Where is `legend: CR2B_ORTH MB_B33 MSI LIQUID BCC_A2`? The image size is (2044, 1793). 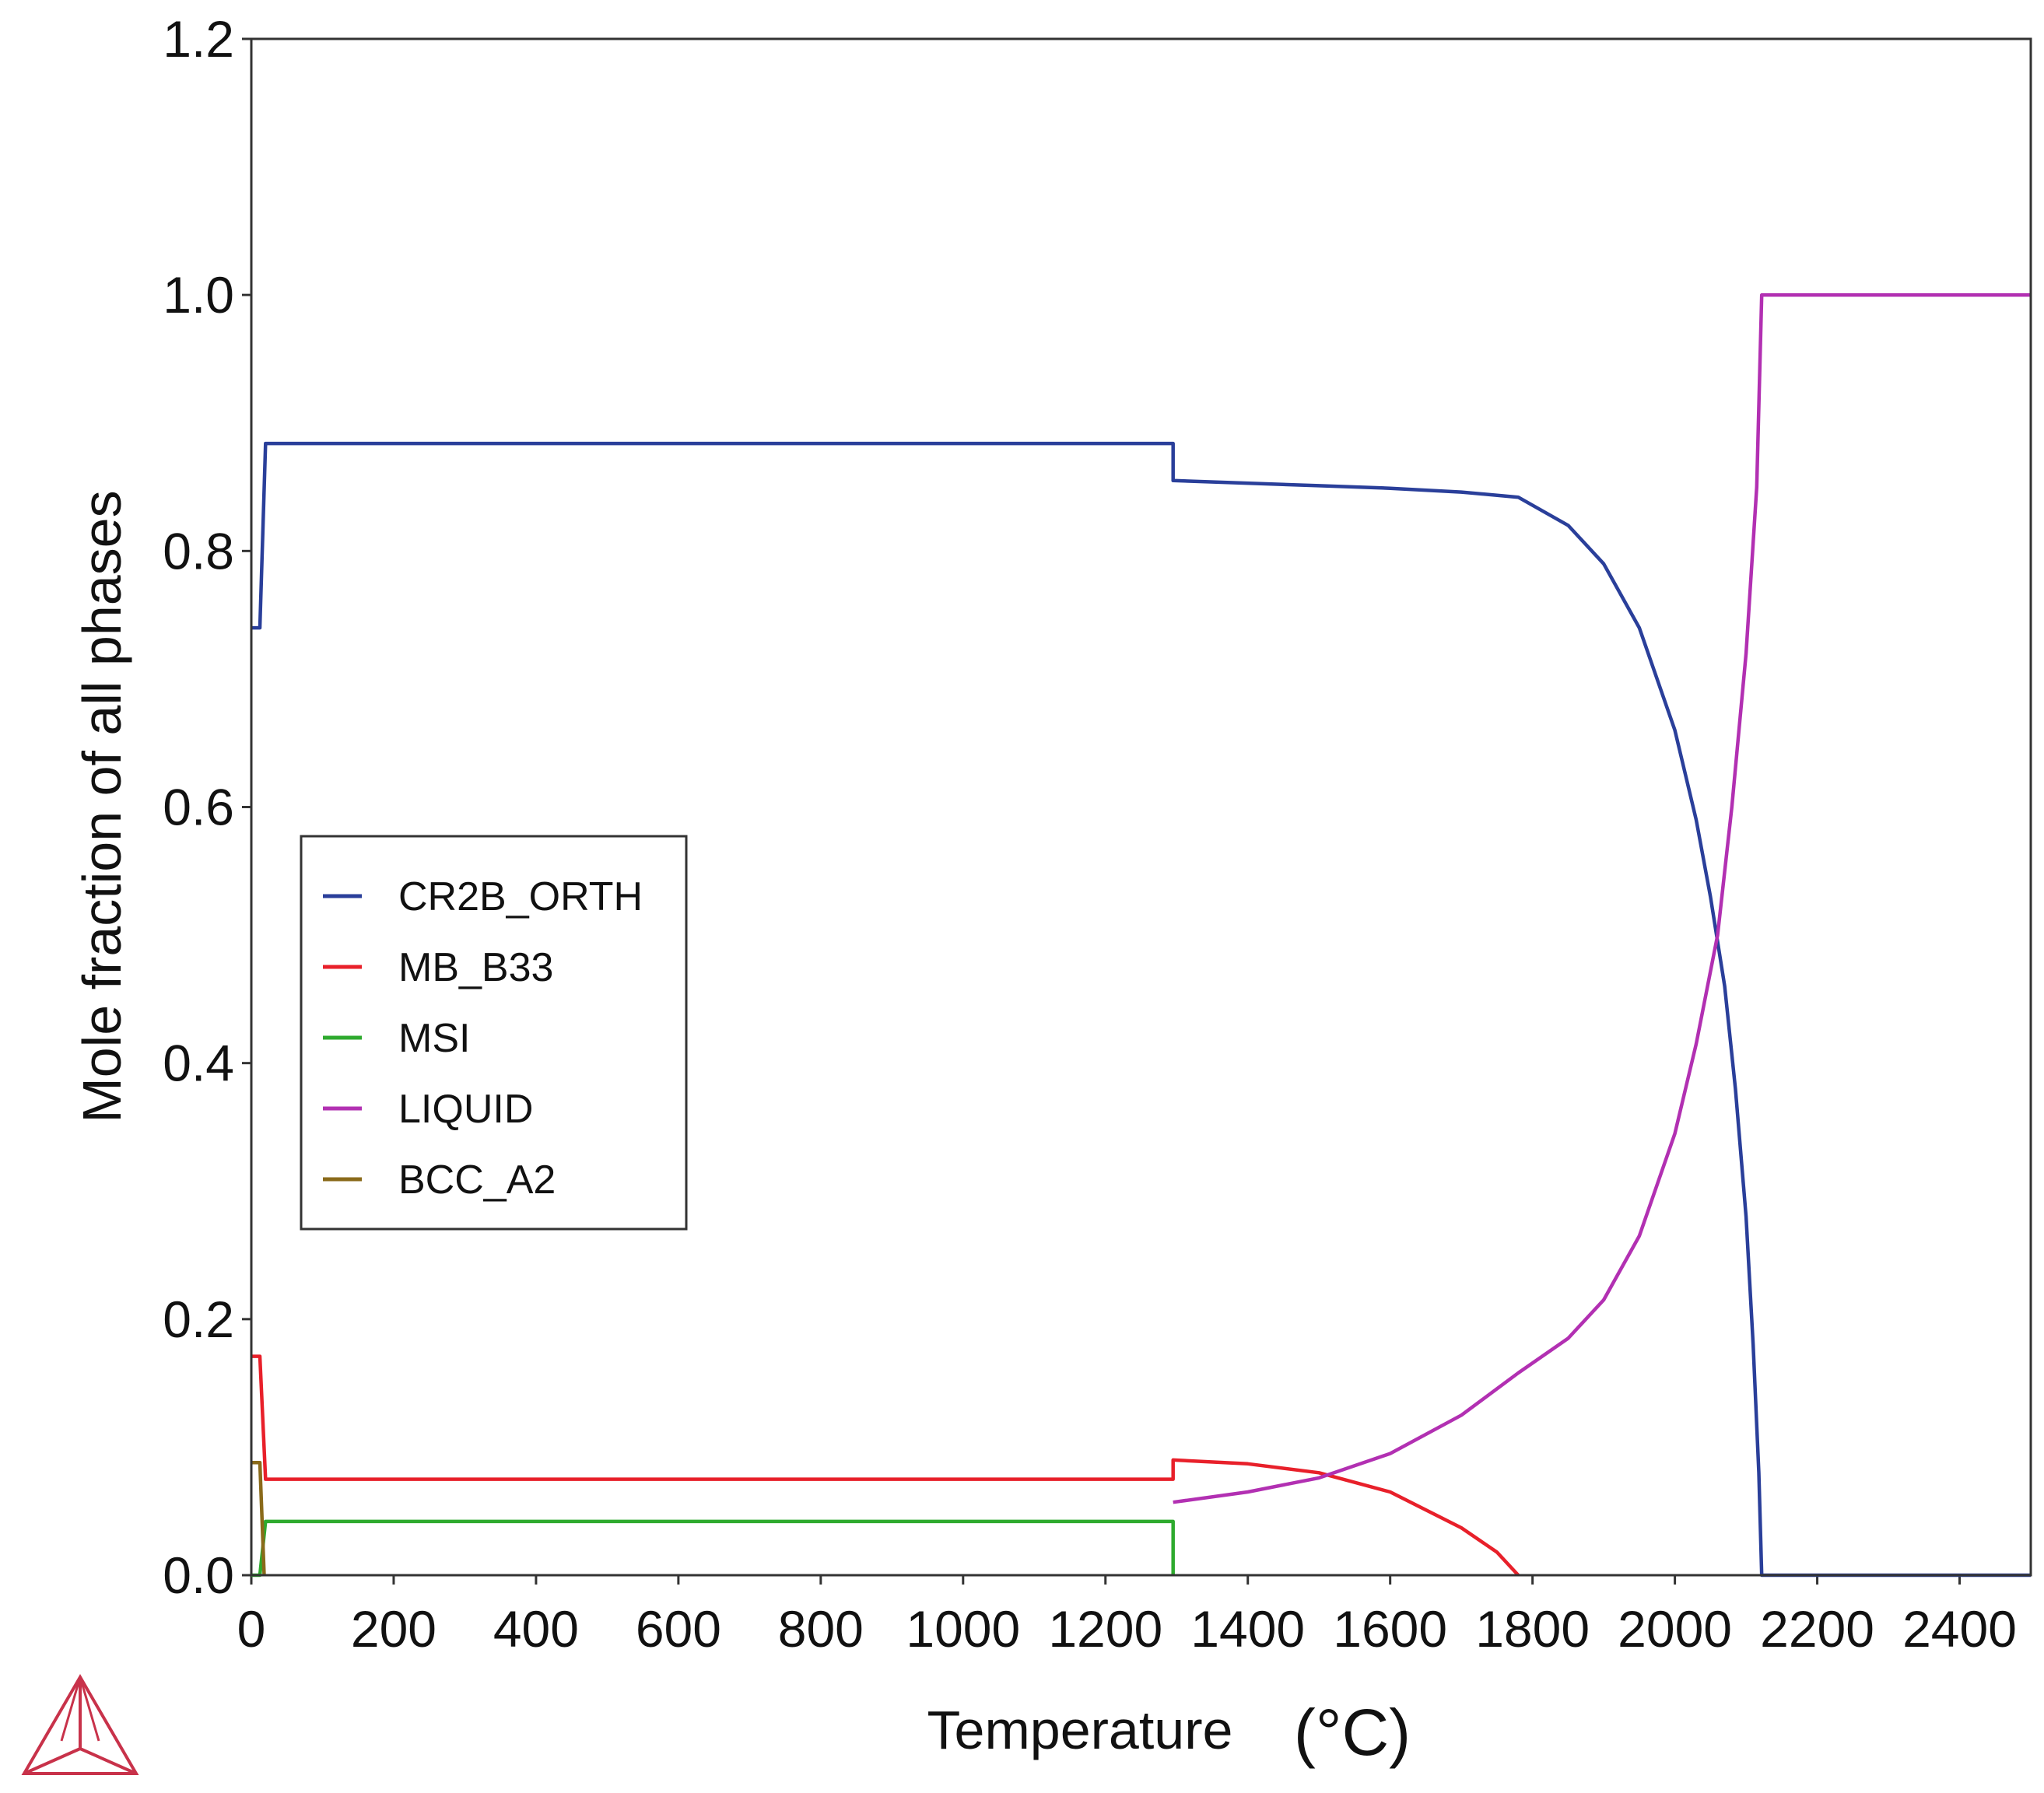 legend: CR2B_ORTH MB_B33 MSI LIQUID BCC_A2 is located at coordinates (494, 1033).